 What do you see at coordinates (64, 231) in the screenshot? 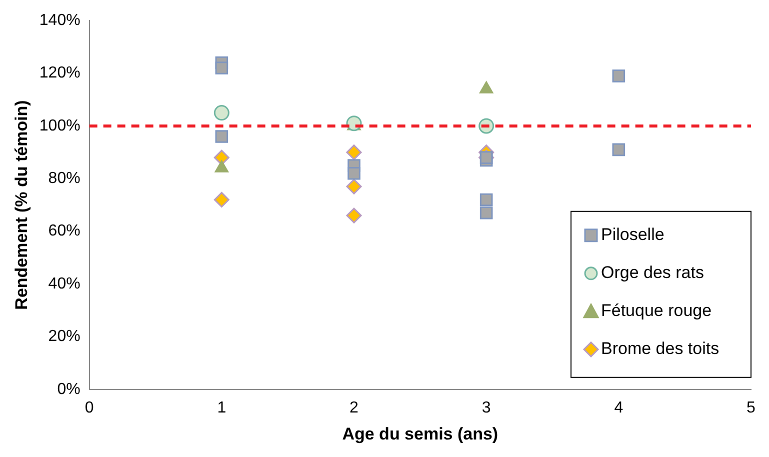
I see `y-tick-label: 60%` at bounding box center [64, 231].